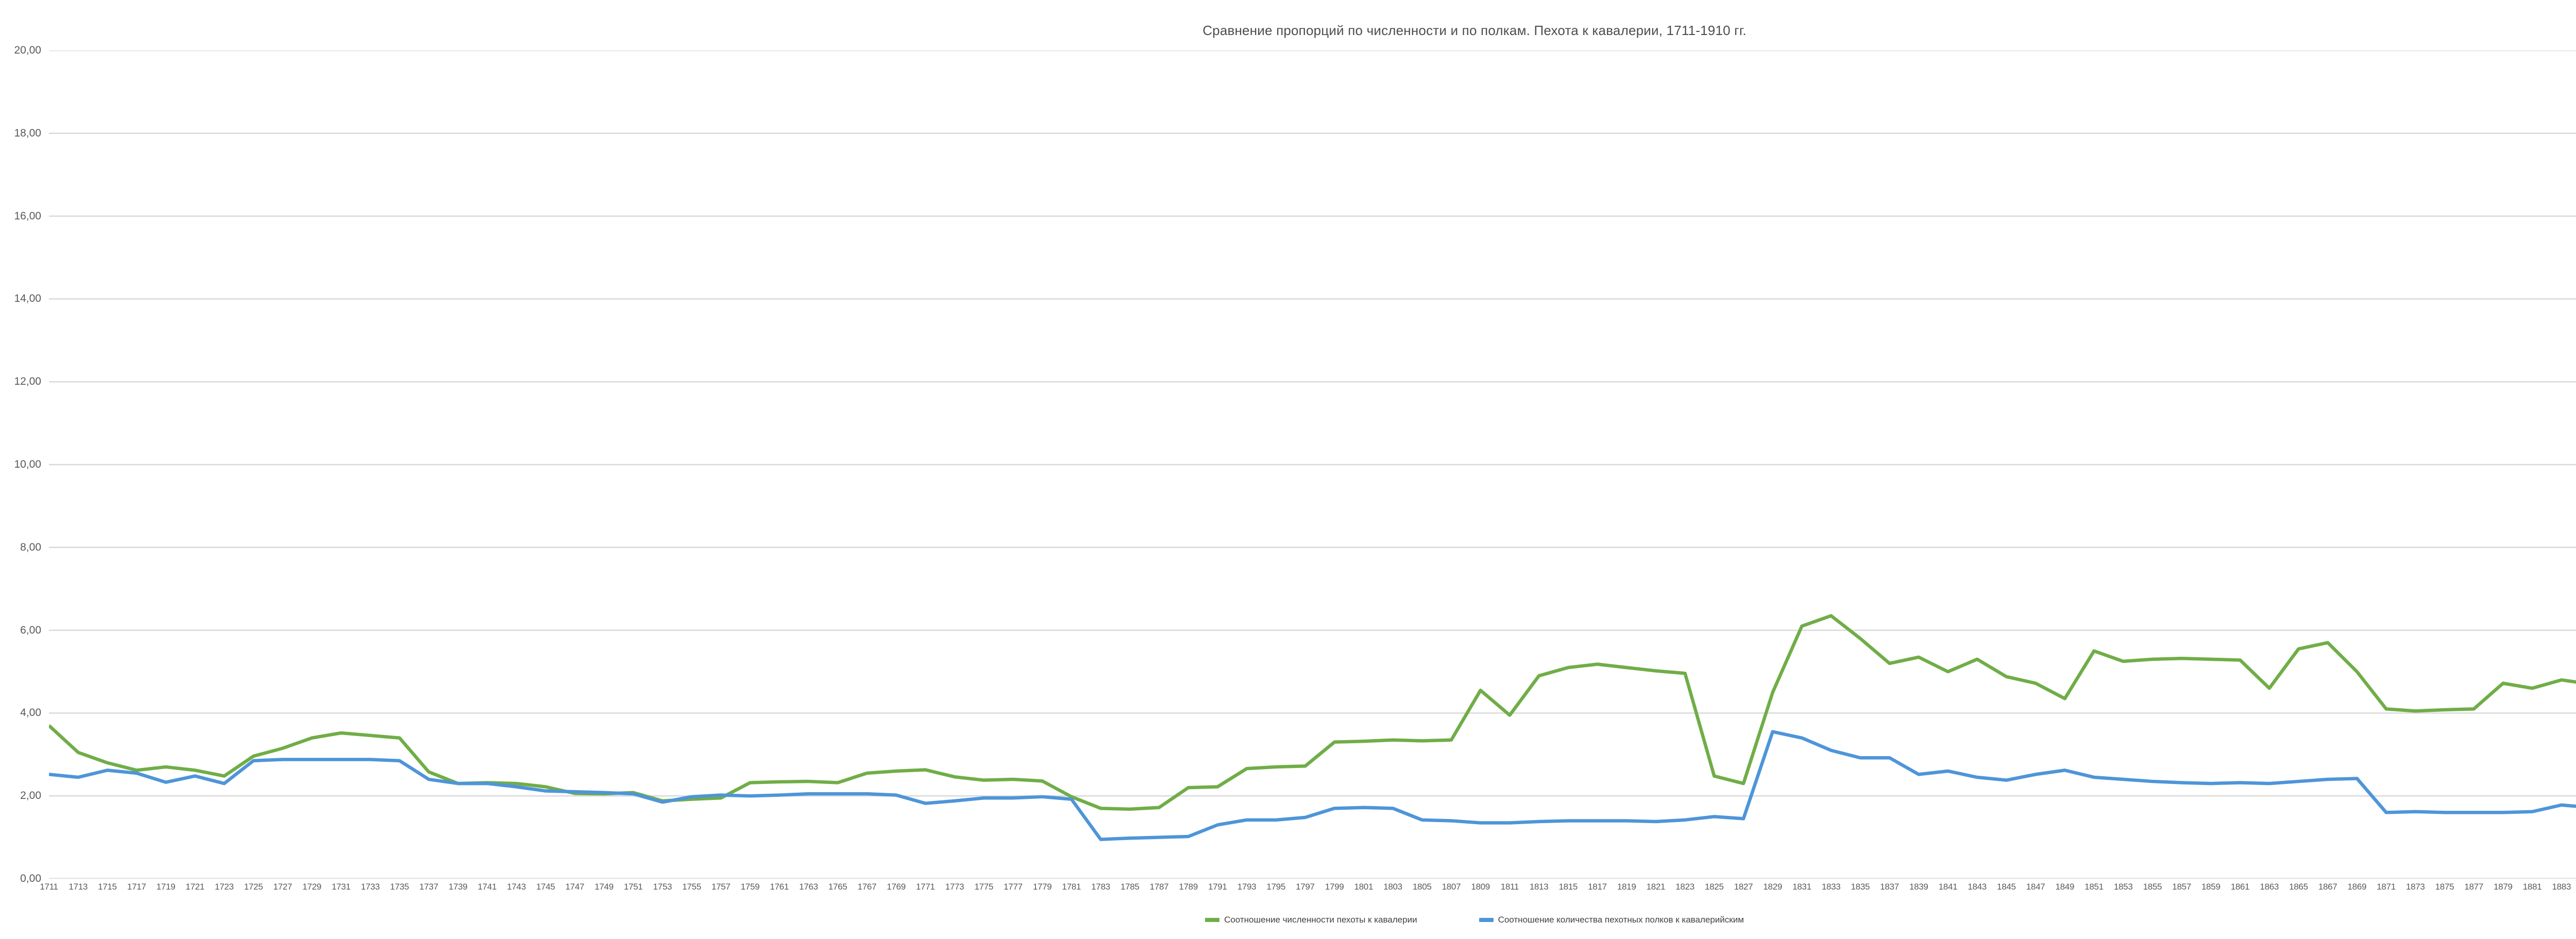 This screenshot has height=939, width=2576. Describe the element at coordinates (30, 713) in the screenshot. I see `y-axis-tick-label: 4,00` at that location.